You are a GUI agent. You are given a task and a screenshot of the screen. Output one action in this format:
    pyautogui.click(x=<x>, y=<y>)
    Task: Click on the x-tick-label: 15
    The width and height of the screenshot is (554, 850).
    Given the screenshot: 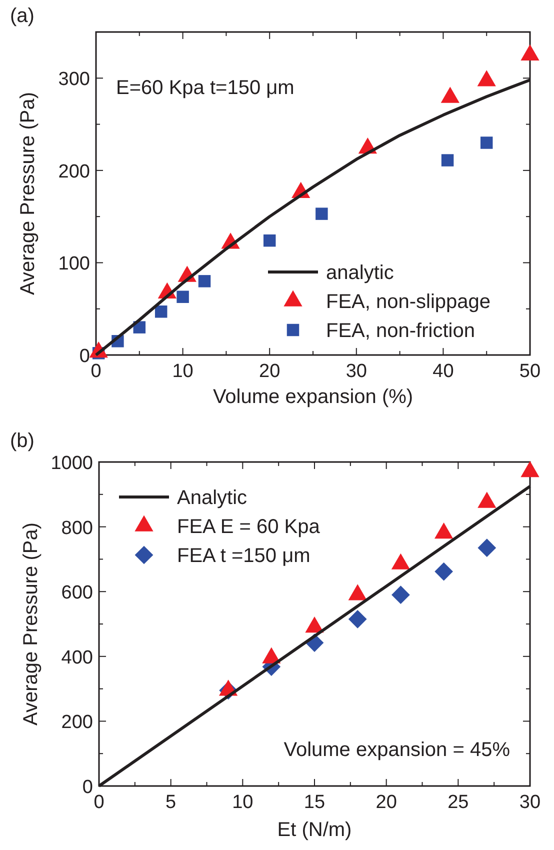 What is the action you would take?
    pyautogui.click(x=315, y=802)
    